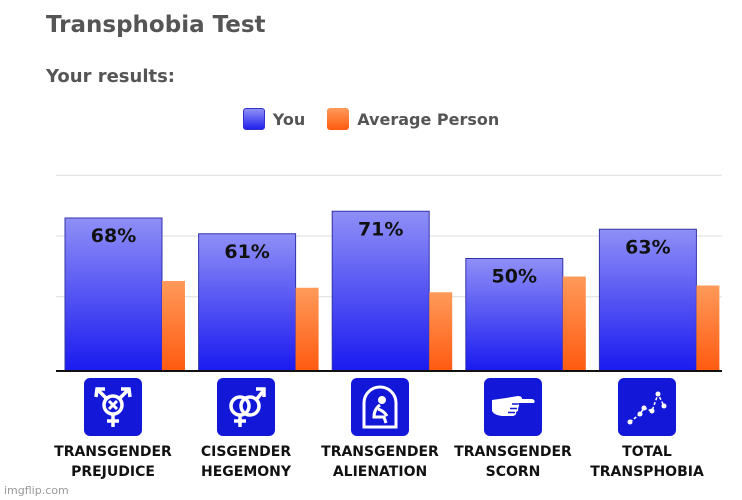 The height and width of the screenshot is (500, 742). I want to click on constellation-icon, so click(647, 407).